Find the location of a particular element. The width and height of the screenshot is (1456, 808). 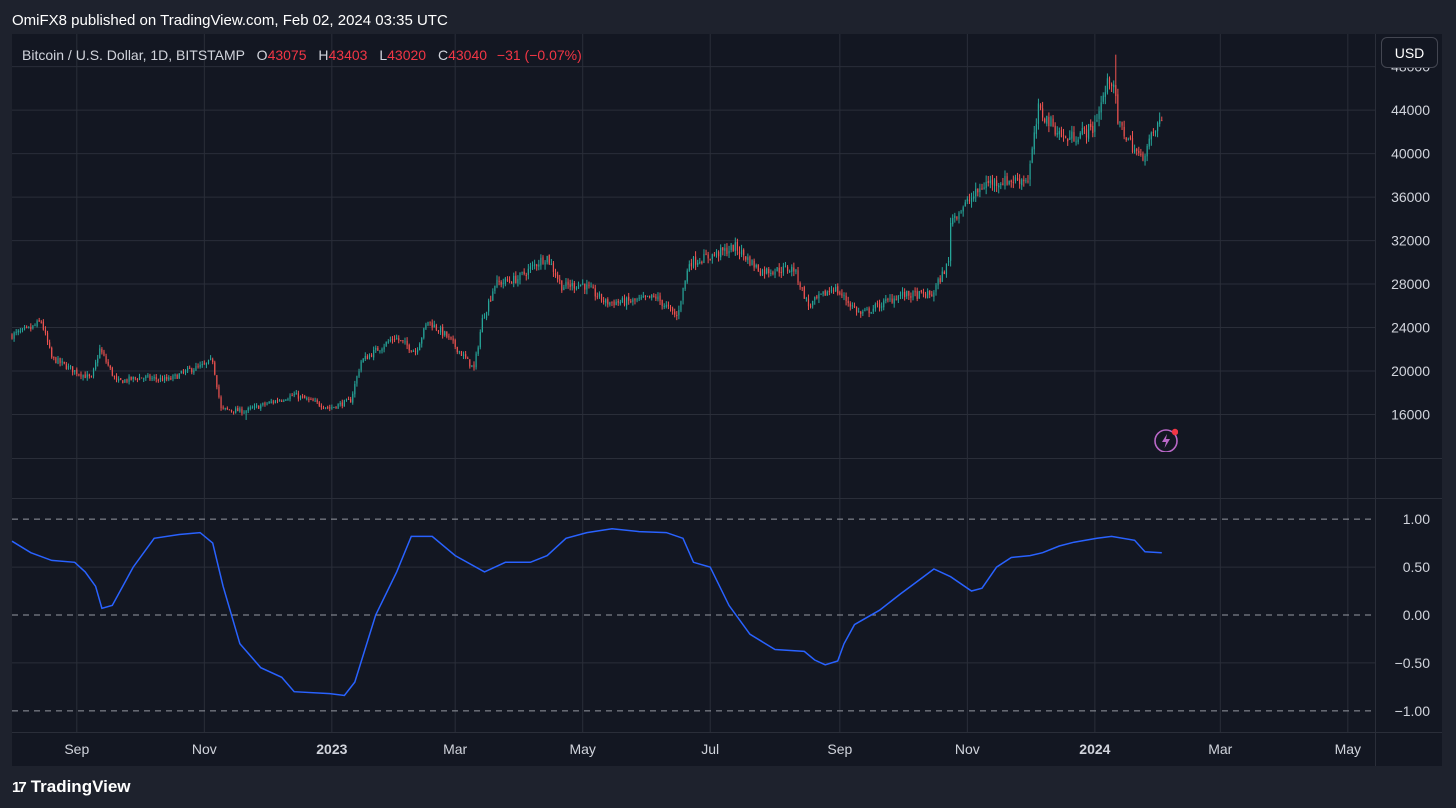

indicator-tick-label: −0.50 is located at coordinates (1413, 663).